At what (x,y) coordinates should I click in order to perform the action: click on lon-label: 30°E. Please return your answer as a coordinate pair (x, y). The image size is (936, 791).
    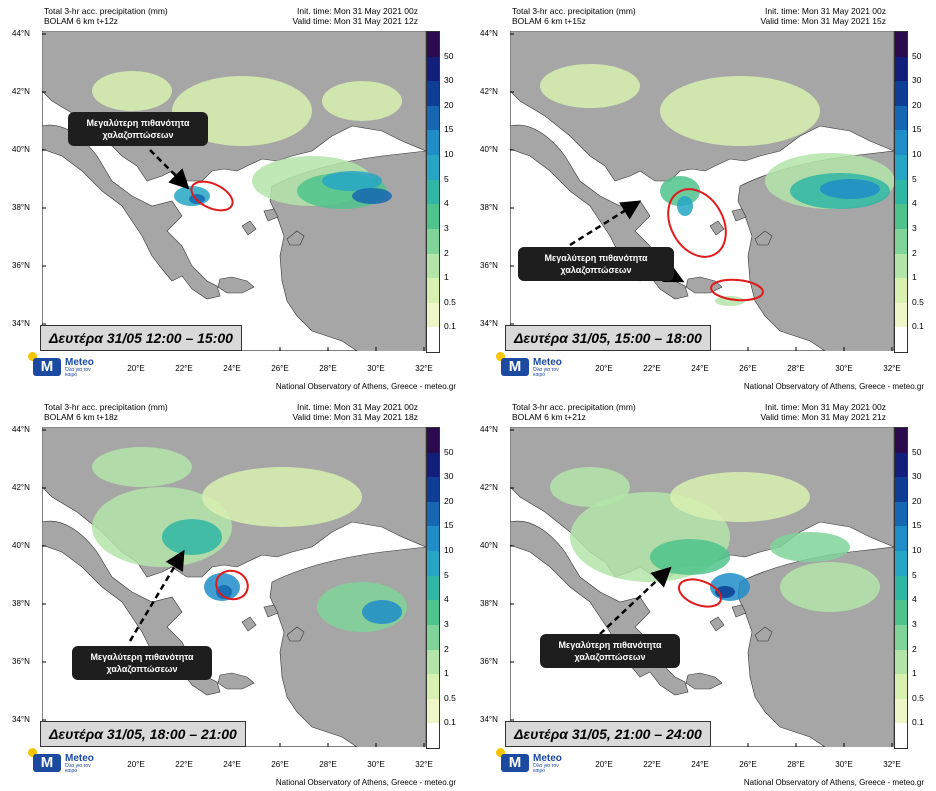
    Looking at the image, I should click on (844, 764).